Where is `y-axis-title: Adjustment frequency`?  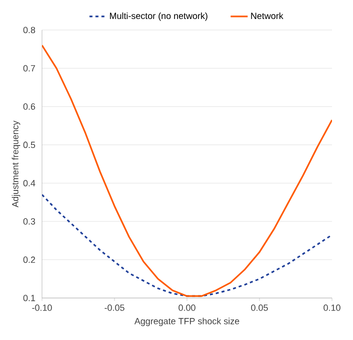 y-axis-title: Adjustment frequency is located at coordinates (16, 164).